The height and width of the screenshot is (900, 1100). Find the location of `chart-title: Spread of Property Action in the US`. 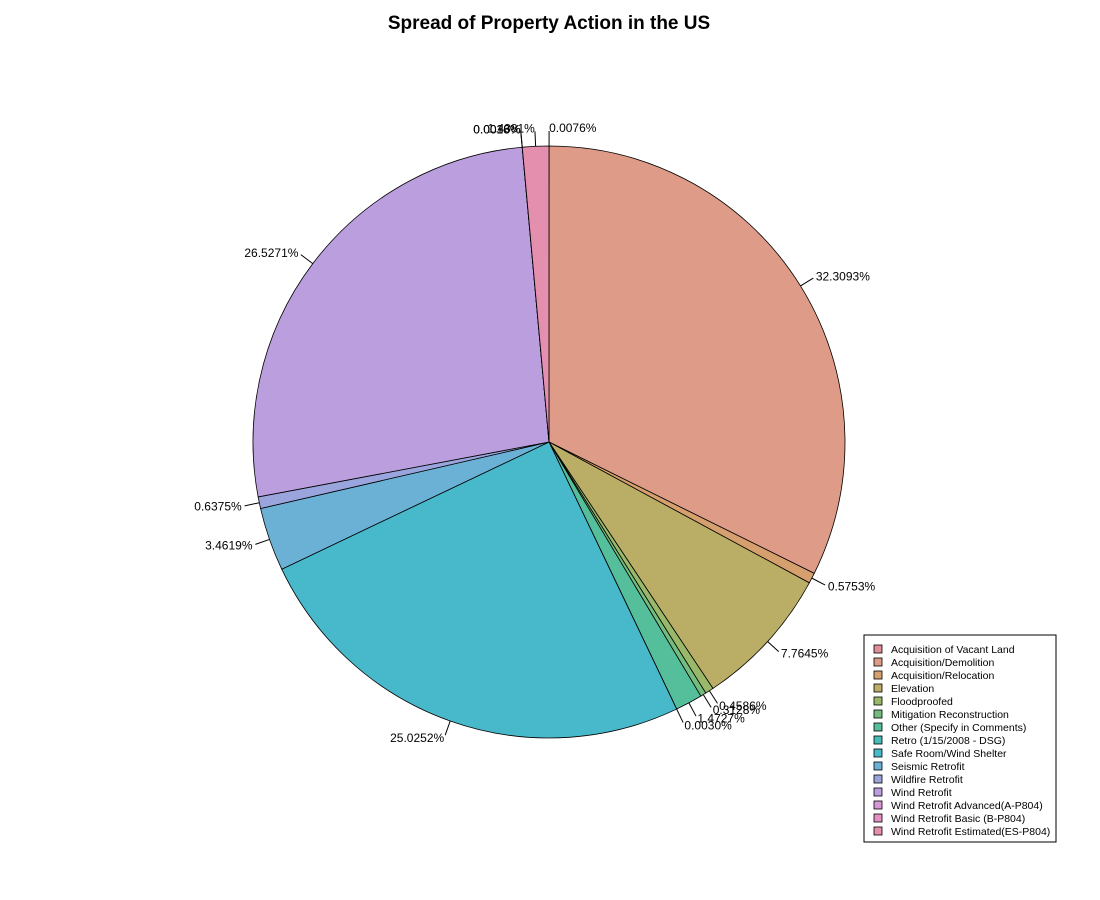

chart-title: Spread of Property Action in the US is located at coordinates (549, 23).